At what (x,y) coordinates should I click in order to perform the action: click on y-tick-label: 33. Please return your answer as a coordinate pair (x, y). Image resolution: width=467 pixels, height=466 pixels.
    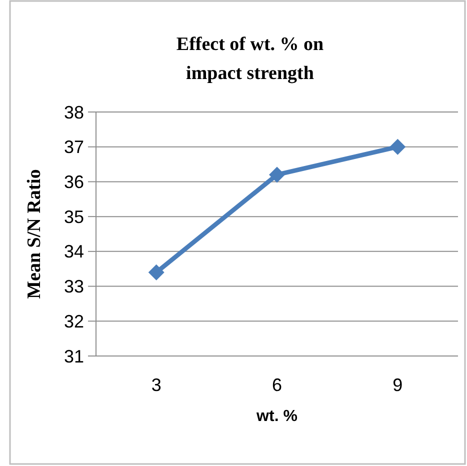
    Looking at the image, I should click on (74, 286).